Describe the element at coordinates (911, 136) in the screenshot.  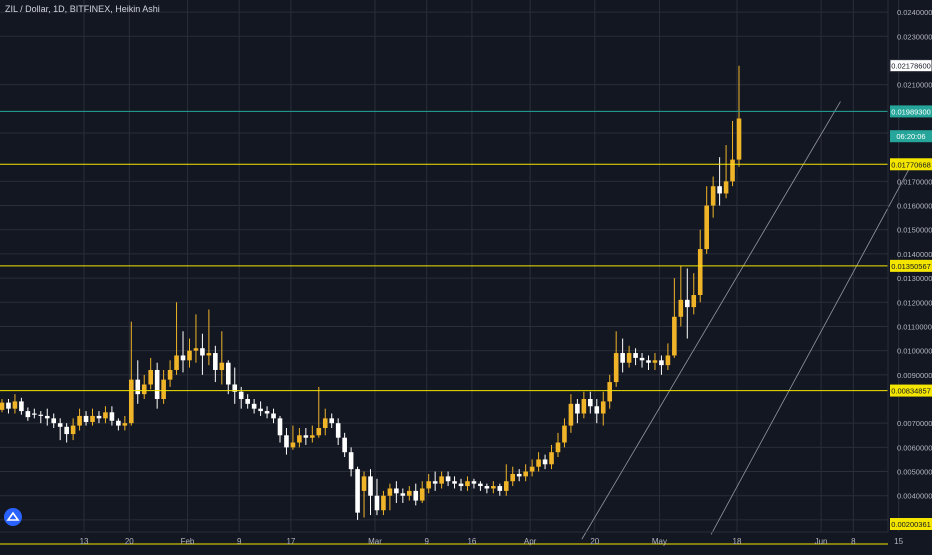
I see `countdown-badge` at that location.